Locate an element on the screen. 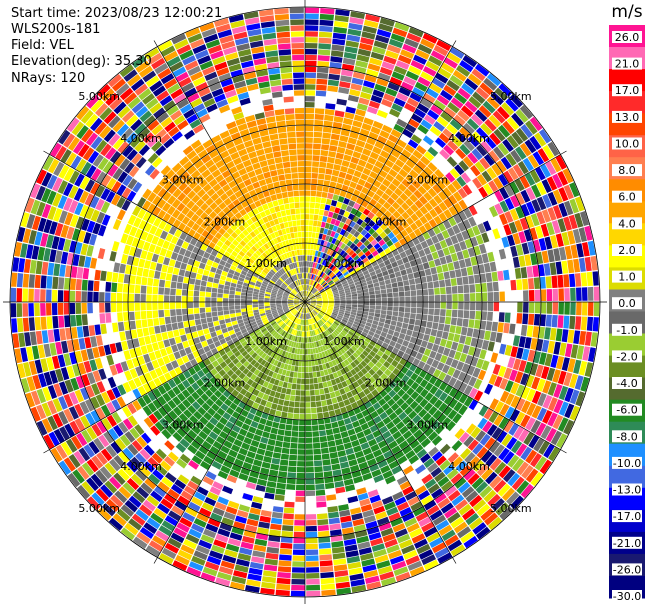 Image resolution: width=647 pixels, height=607 pixels. gate-2077 is located at coordinates (334, 327).